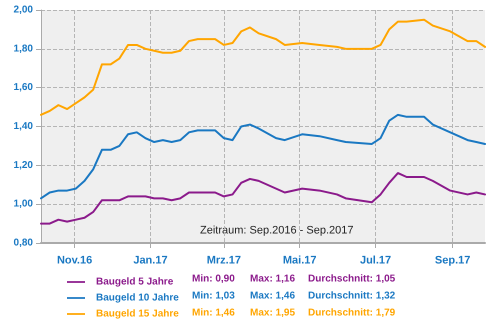  What do you see at coordinates (352, 313) in the screenshot?
I see `text: Durchschnitt: 1,79` at bounding box center [352, 313].